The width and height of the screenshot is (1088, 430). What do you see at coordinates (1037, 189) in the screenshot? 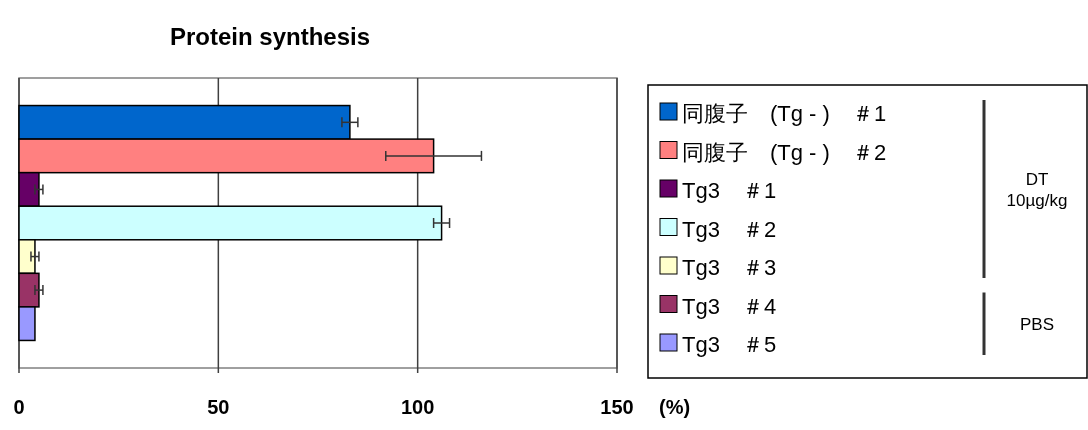
I see `text: DT 10µg/kg` at bounding box center [1037, 189].